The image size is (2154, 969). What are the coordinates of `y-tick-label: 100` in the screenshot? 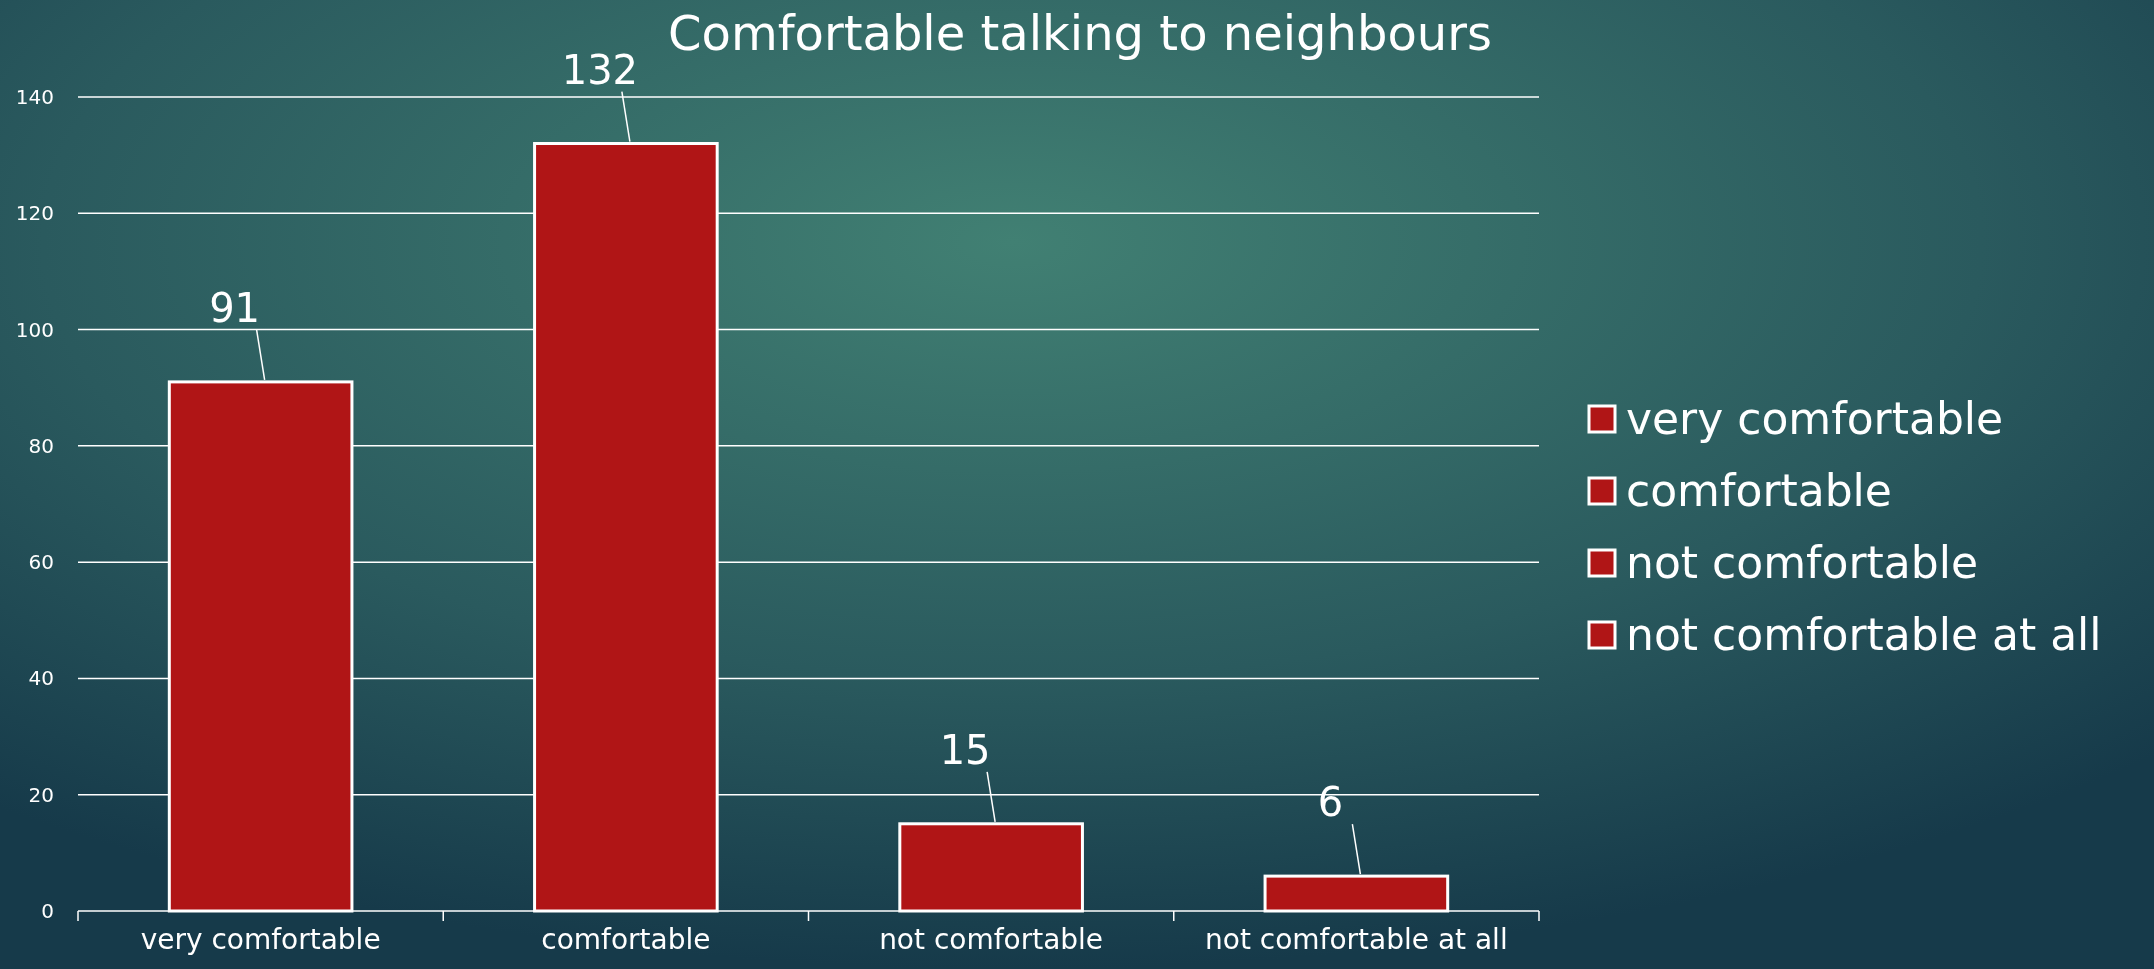 It's located at (34, 329).